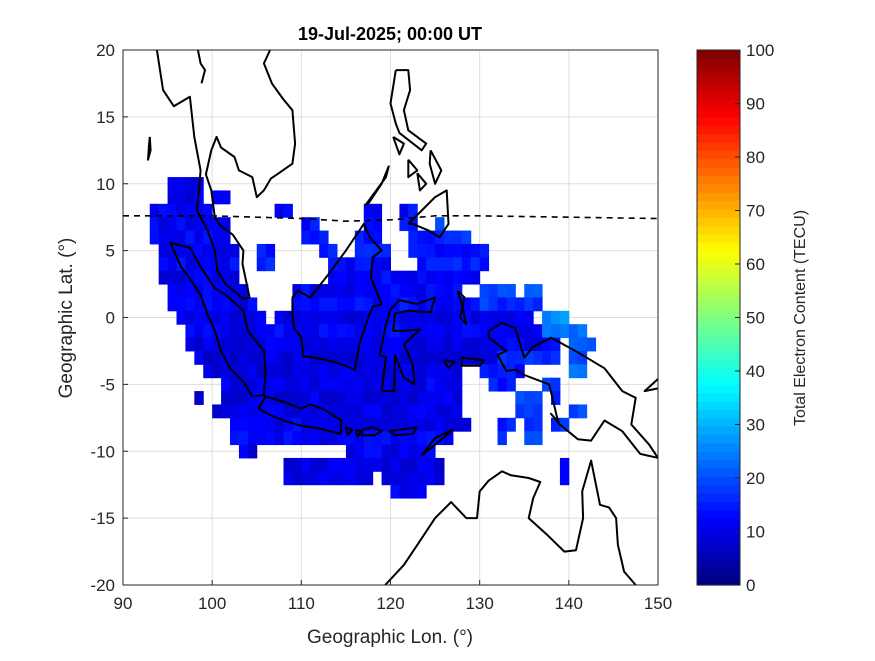 Image resolution: width=875 pixels, height=661 pixels. I want to click on colorbar-tick-label: 30, so click(755, 425).